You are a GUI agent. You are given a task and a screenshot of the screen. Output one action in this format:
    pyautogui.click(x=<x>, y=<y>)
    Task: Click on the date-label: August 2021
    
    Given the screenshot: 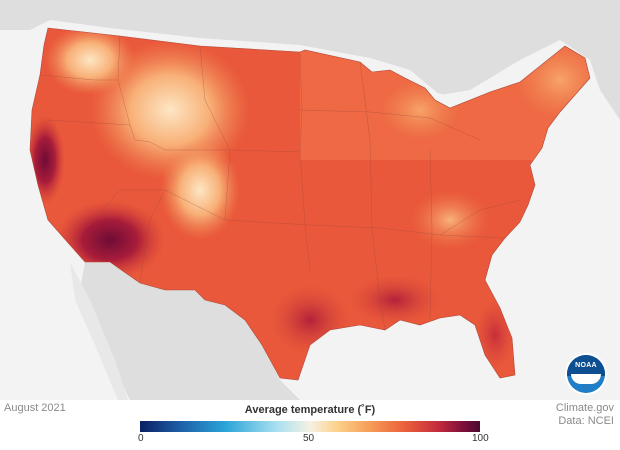 What is the action you would take?
    pyautogui.click(x=35, y=408)
    